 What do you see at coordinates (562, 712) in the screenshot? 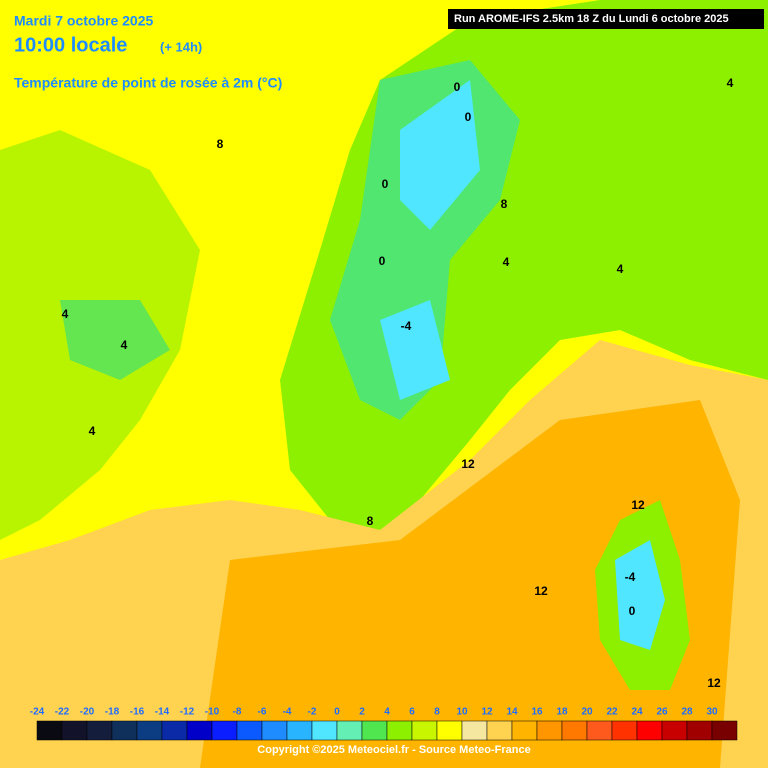
I see `legend-tick-label: 18` at bounding box center [562, 712].